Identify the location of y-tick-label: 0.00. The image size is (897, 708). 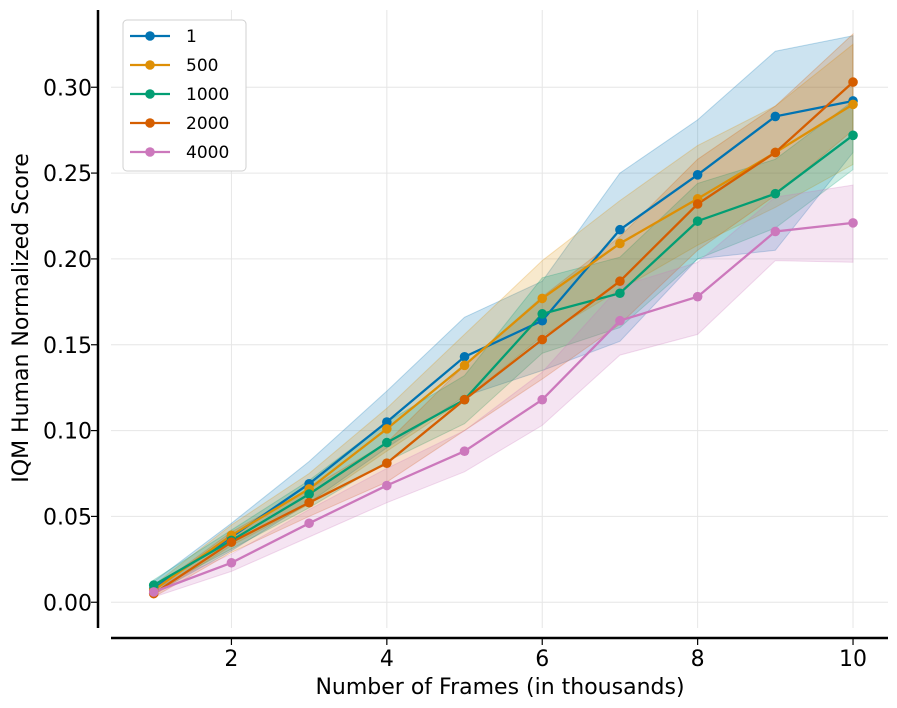
(67, 603).